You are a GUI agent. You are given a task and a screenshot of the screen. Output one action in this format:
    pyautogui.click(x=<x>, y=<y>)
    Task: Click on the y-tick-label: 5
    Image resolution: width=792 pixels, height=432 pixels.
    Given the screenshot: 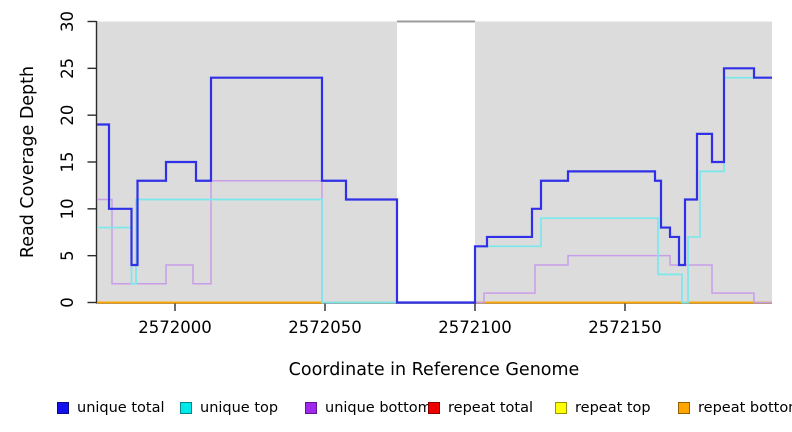 What is the action you would take?
    pyautogui.click(x=67, y=255)
    